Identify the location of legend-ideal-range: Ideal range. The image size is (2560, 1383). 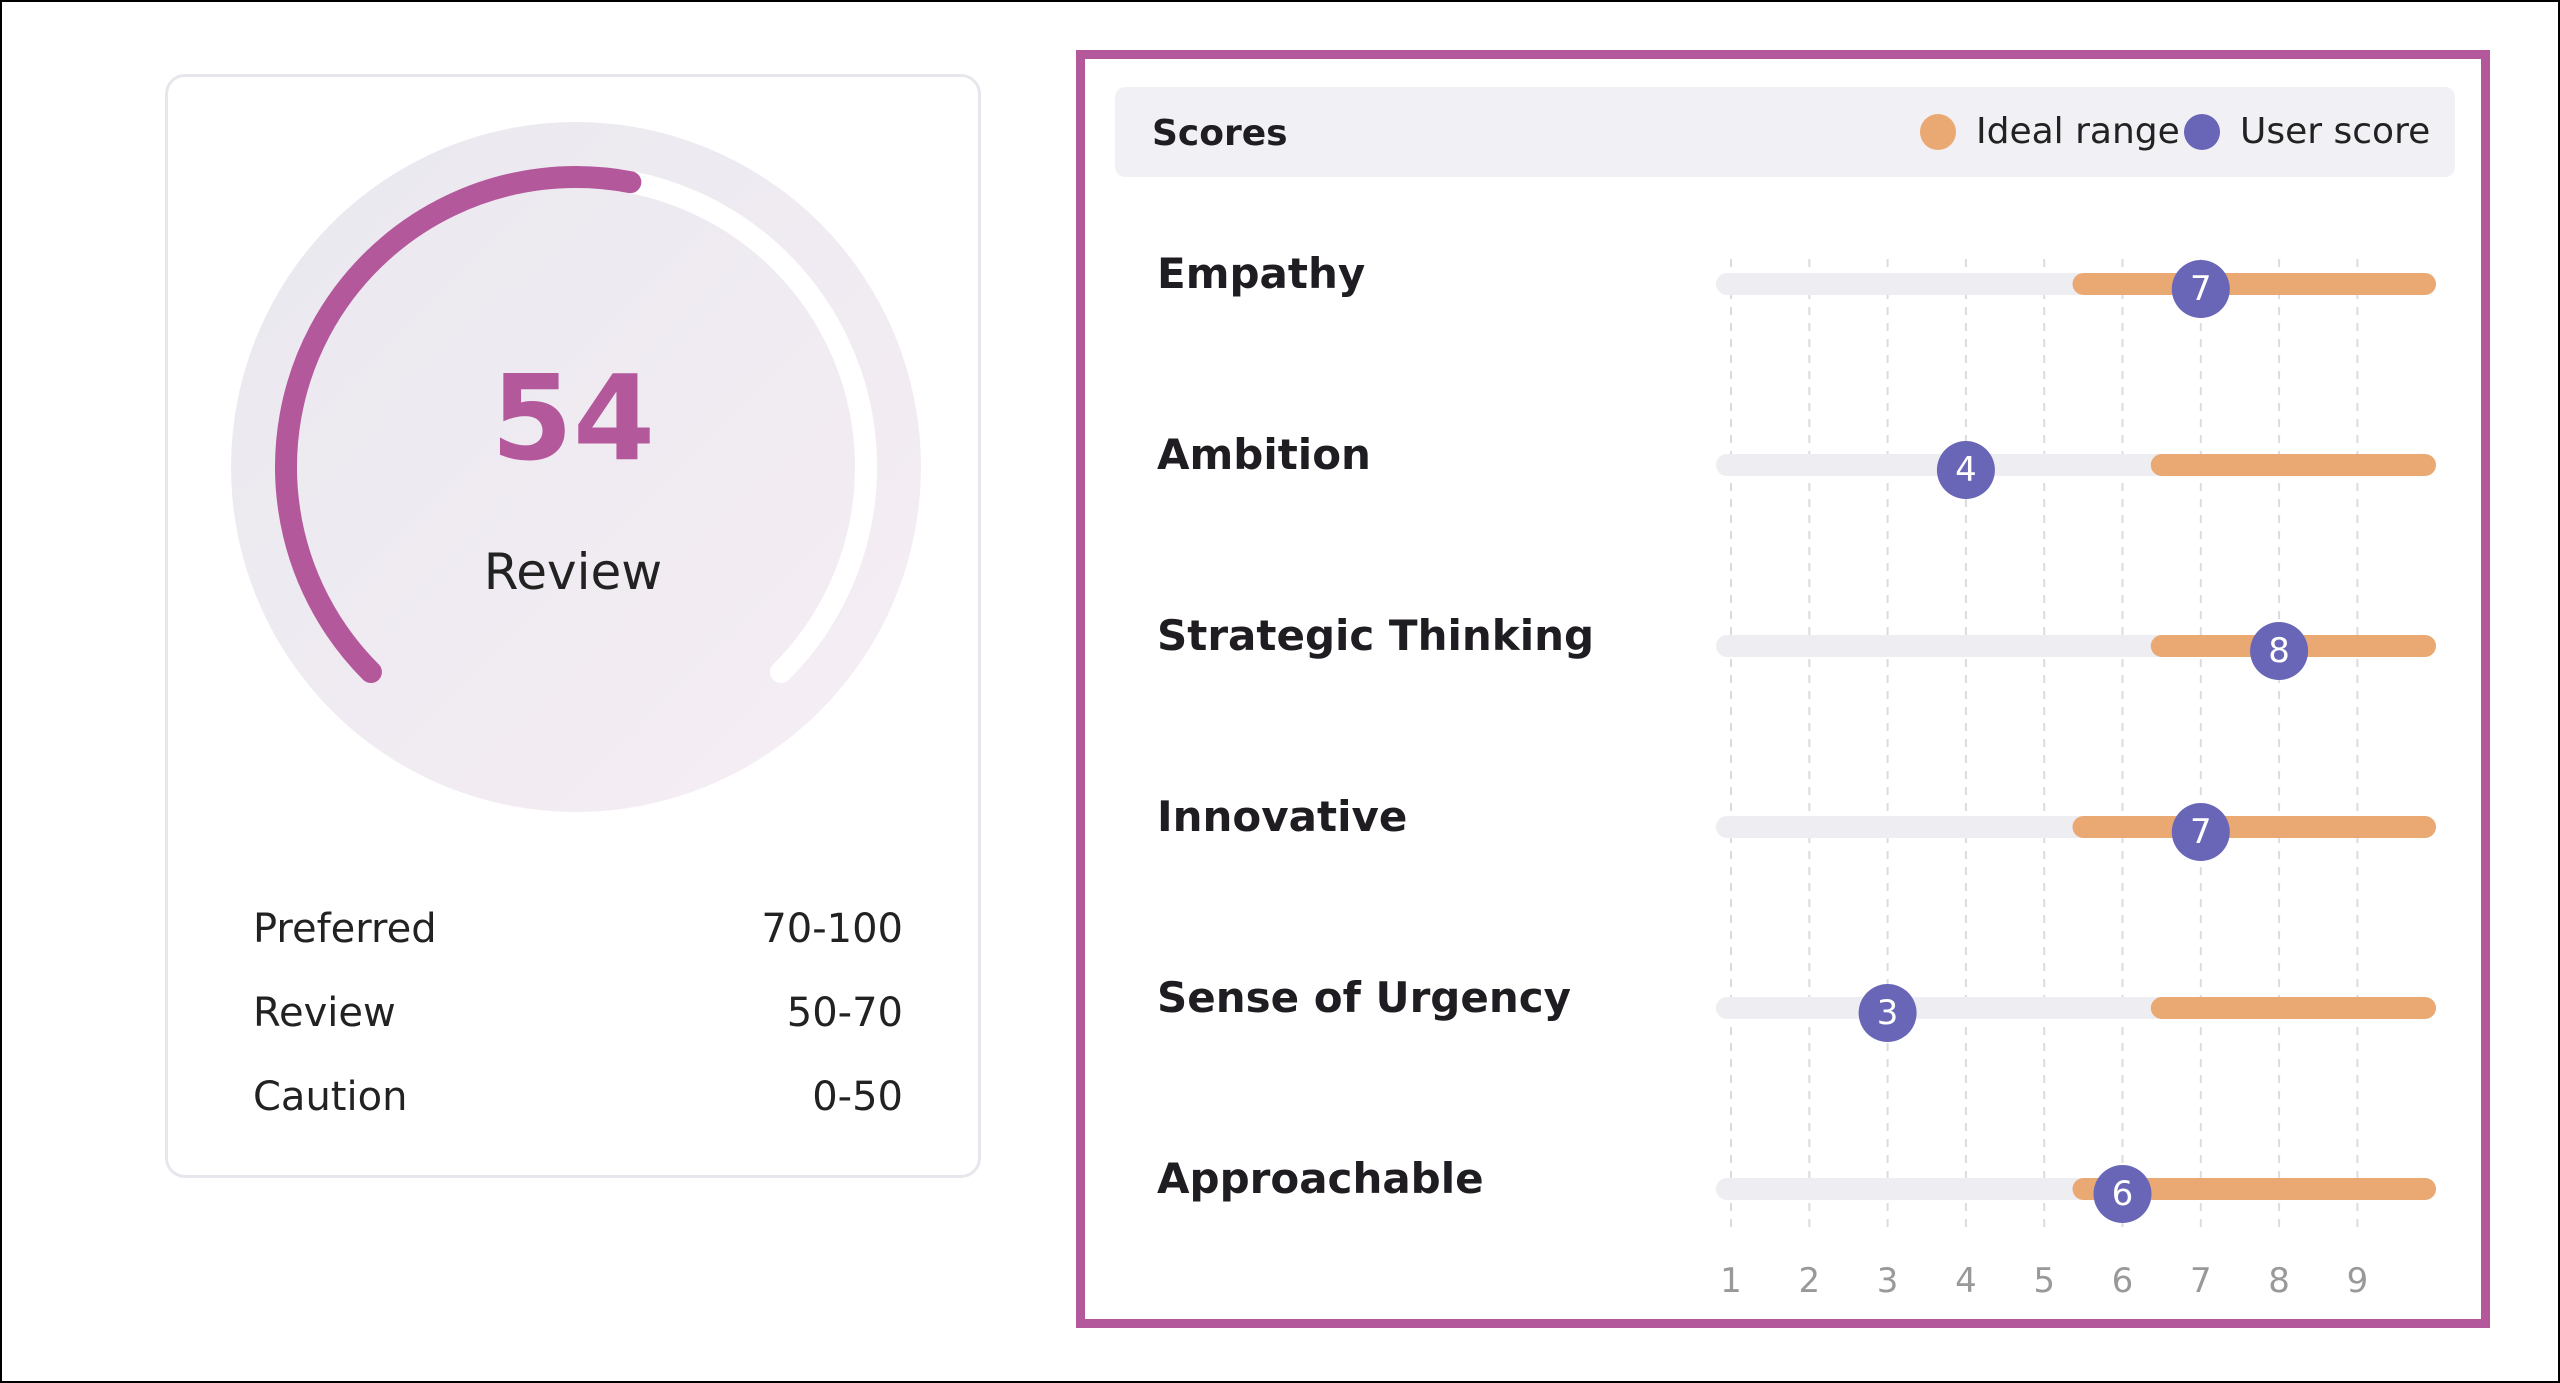
(2050, 131).